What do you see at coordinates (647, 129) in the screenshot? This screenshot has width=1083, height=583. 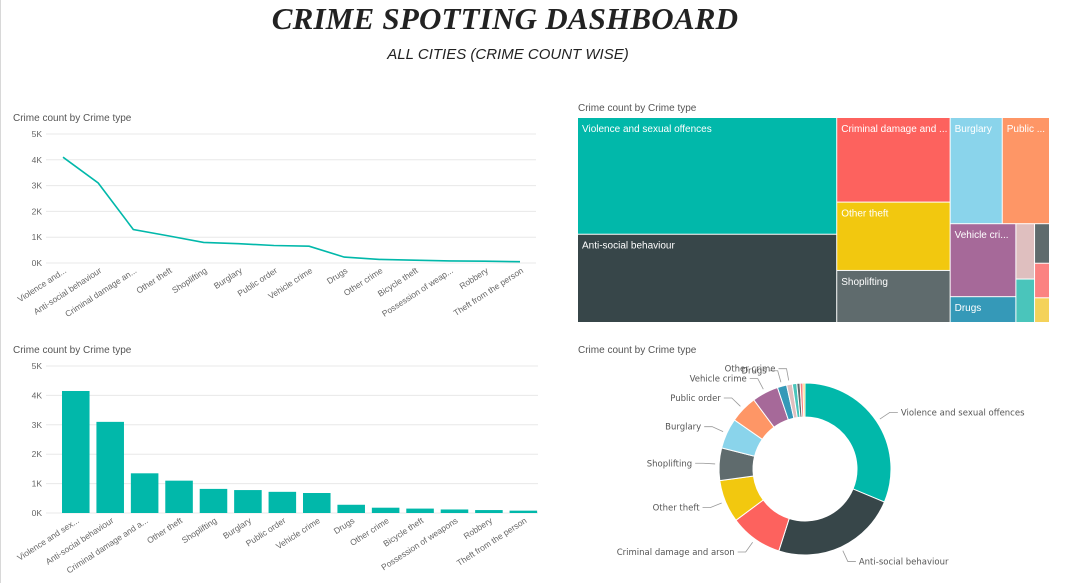 I see `treemap-tile-label: Violence and sexual offences` at bounding box center [647, 129].